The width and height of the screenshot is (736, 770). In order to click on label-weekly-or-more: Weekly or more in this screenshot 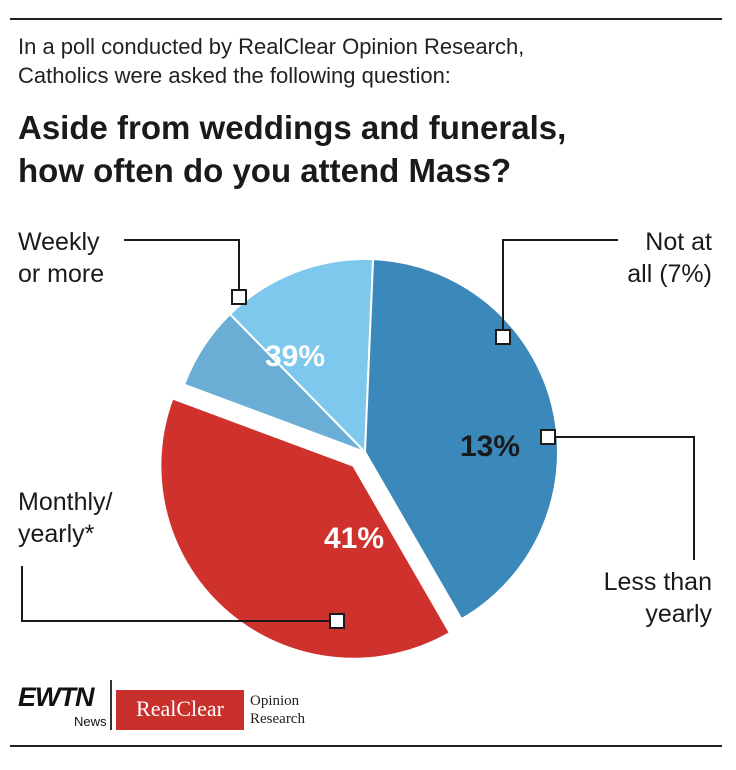, I will do `click(61, 258)`.